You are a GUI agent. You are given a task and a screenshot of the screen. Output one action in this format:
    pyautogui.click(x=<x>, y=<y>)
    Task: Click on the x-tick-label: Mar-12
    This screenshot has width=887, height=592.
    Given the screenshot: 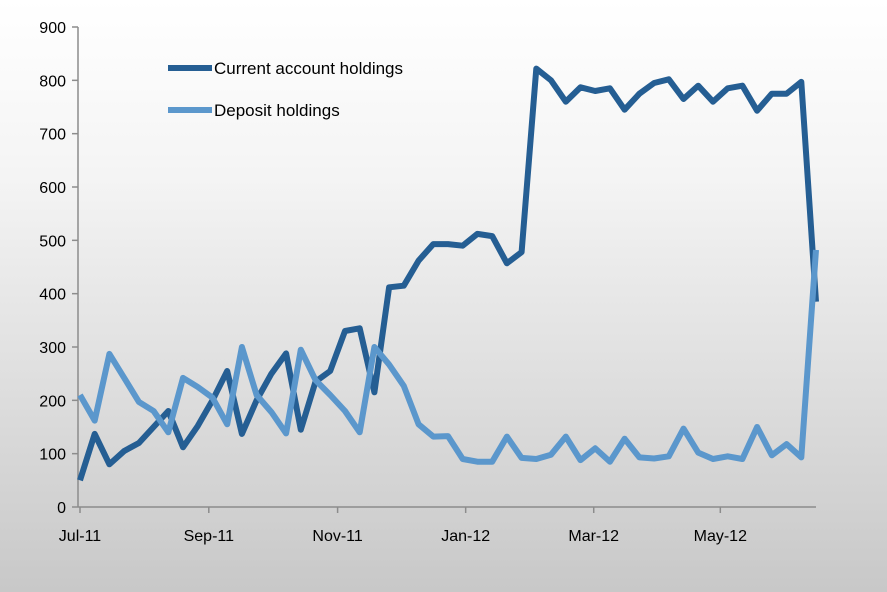 What is the action you would take?
    pyautogui.click(x=593, y=536)
    